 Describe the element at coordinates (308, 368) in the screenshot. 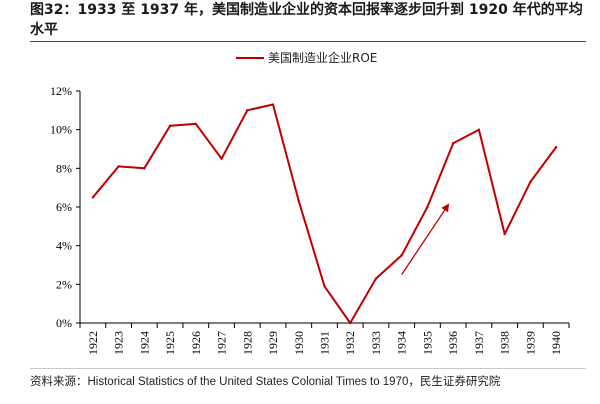

I see `source-divider` at that location.